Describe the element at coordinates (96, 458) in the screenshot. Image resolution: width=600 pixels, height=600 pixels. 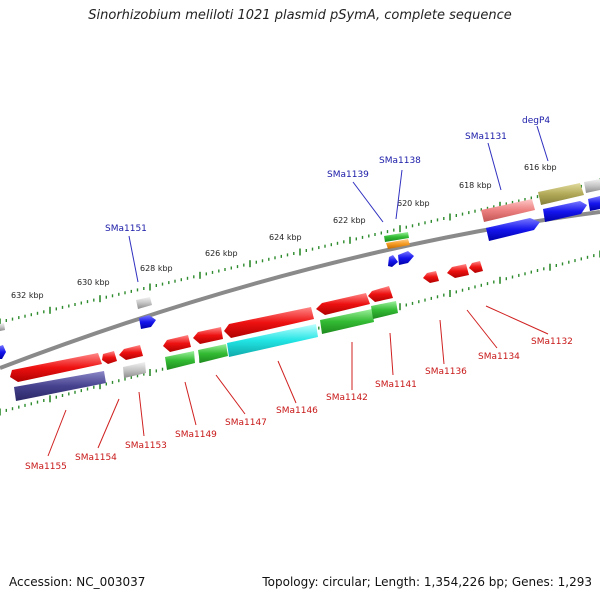
I see `gene-label: SMa1154` at that location.